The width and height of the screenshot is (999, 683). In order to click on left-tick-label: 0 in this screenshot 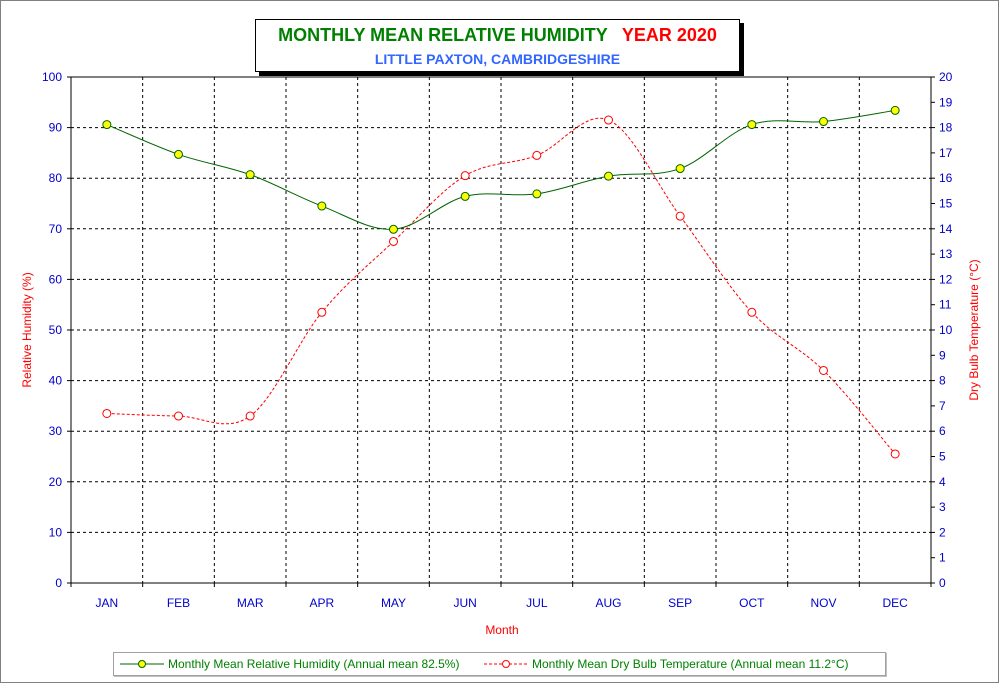, I will do `click(58, 583)`.